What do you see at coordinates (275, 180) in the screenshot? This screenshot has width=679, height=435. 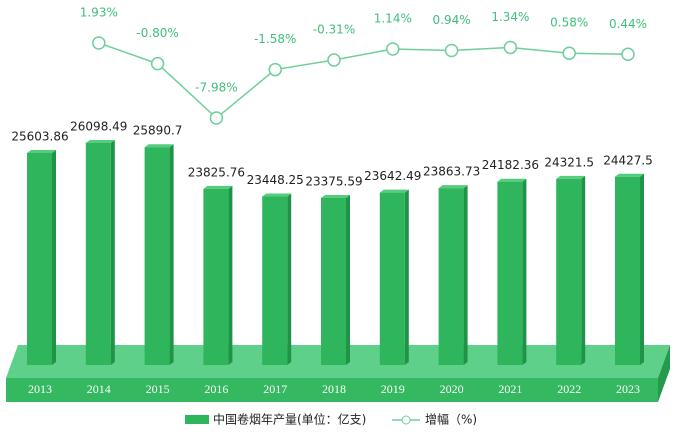 I see `bar-value-label: 23448.25` at bounding box center [275, 180].